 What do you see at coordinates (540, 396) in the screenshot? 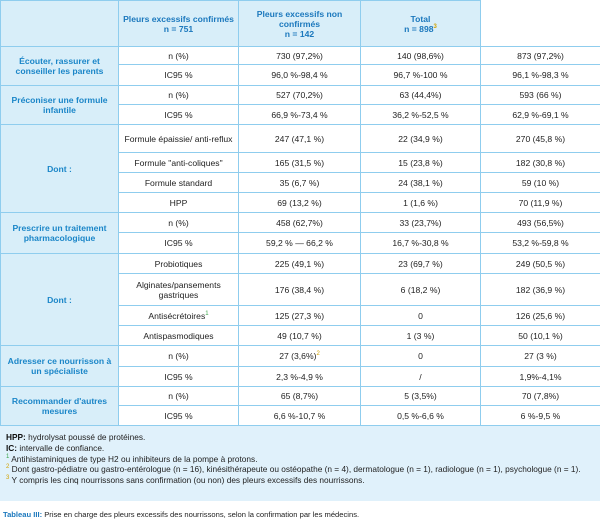
I see `cell: 70 (7,8%)` at bounding box center [540, 396].